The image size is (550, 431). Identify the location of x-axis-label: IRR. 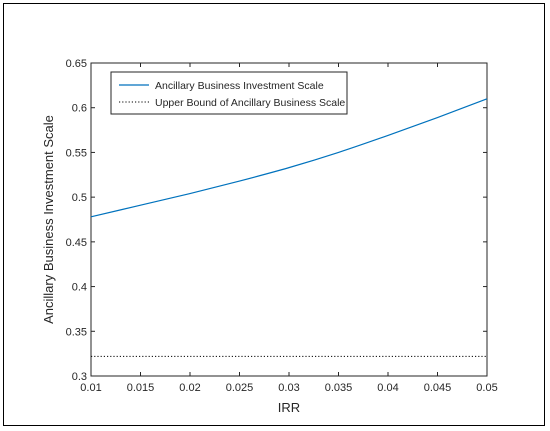
(289, 407).